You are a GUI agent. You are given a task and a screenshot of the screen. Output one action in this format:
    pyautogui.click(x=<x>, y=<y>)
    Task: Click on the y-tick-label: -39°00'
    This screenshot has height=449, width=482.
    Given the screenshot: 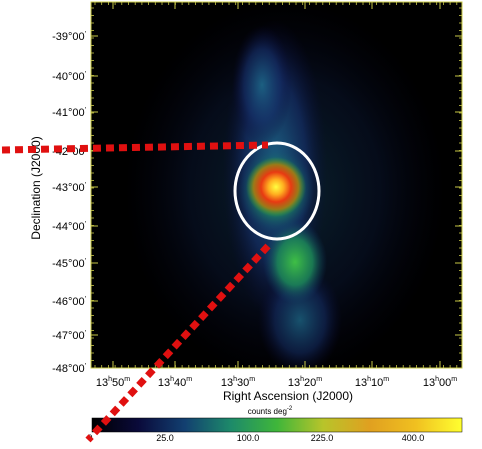 What is the action you would take?
    pyautogui.click(x=69, y=37)
    